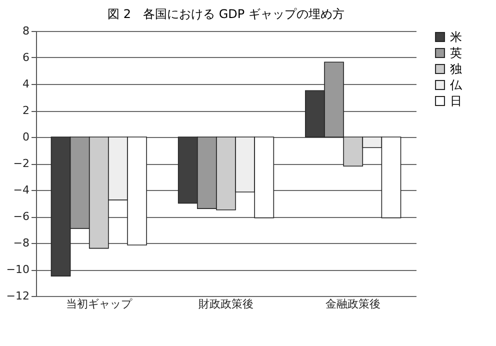  I want to click on chart-title: 図 2 各国における GDP ギャップの埋め方, so click(226, 14).